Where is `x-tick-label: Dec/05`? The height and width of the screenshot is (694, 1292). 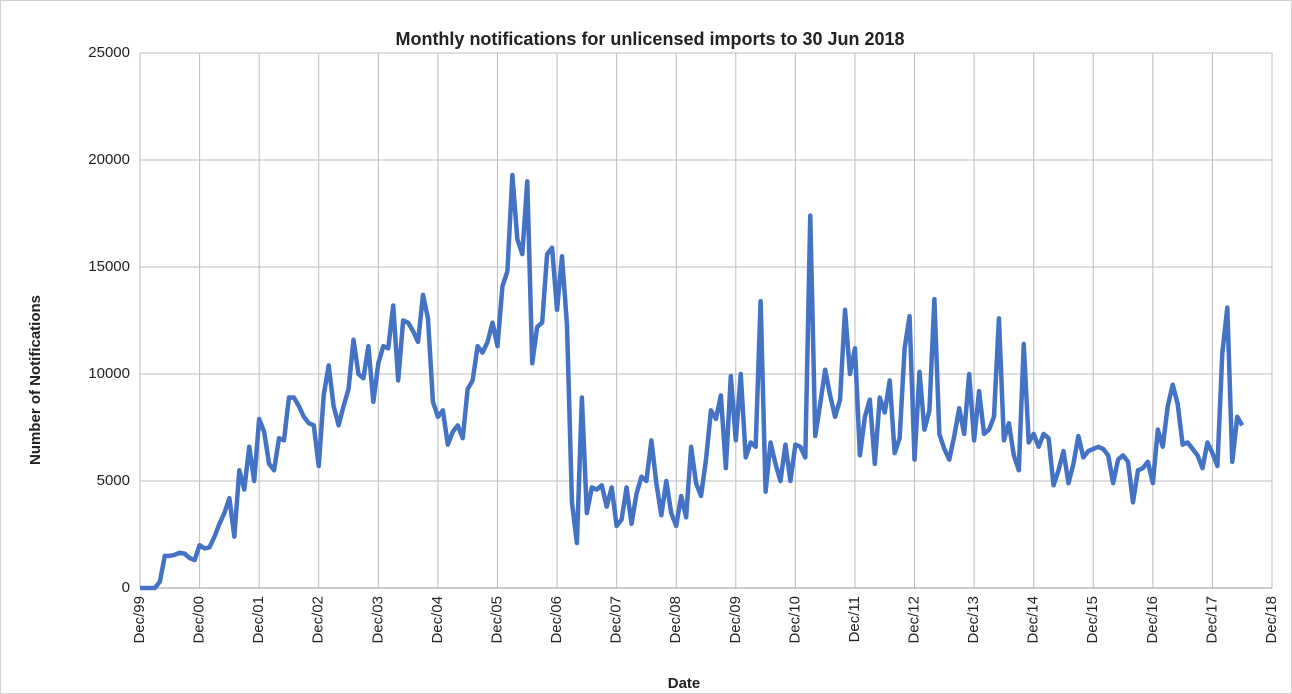
x-tick-label: Dec/05 is located at coordinates (496, 620).